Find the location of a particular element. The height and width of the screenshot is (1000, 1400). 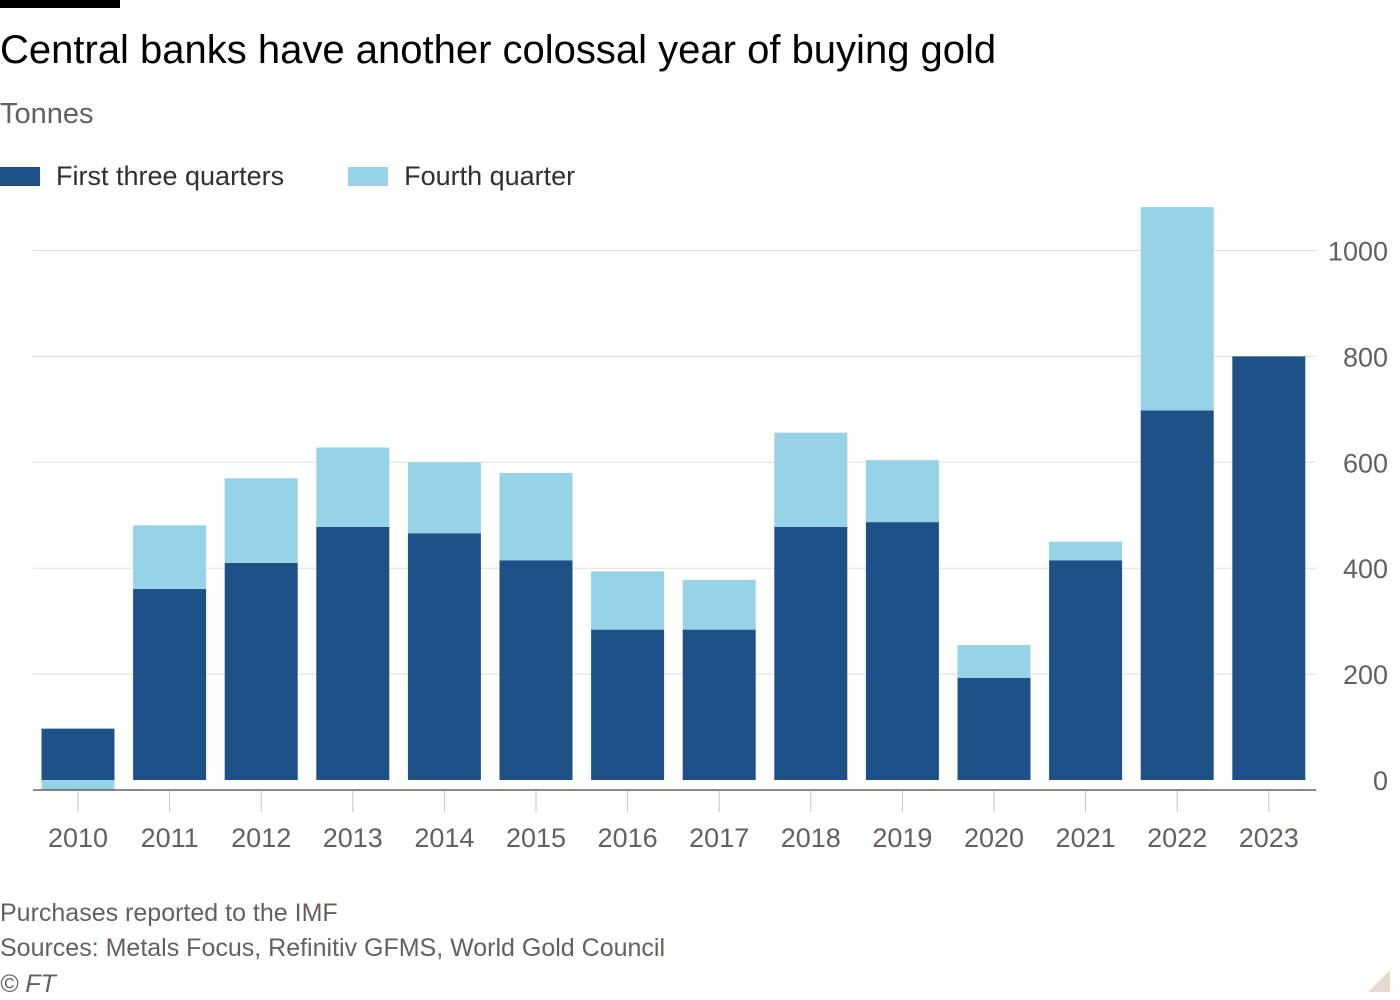

chart-legend: First three quarters Fourth quarter is located at coordinates (319, 176).